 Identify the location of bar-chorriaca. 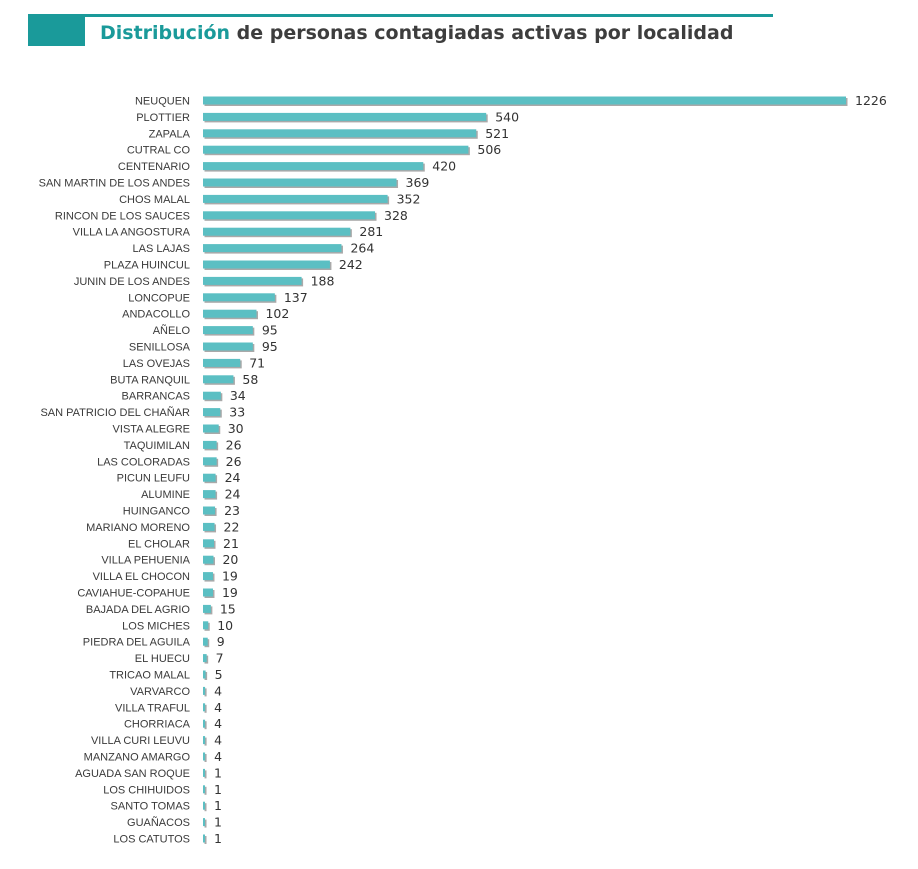
(204, 723).